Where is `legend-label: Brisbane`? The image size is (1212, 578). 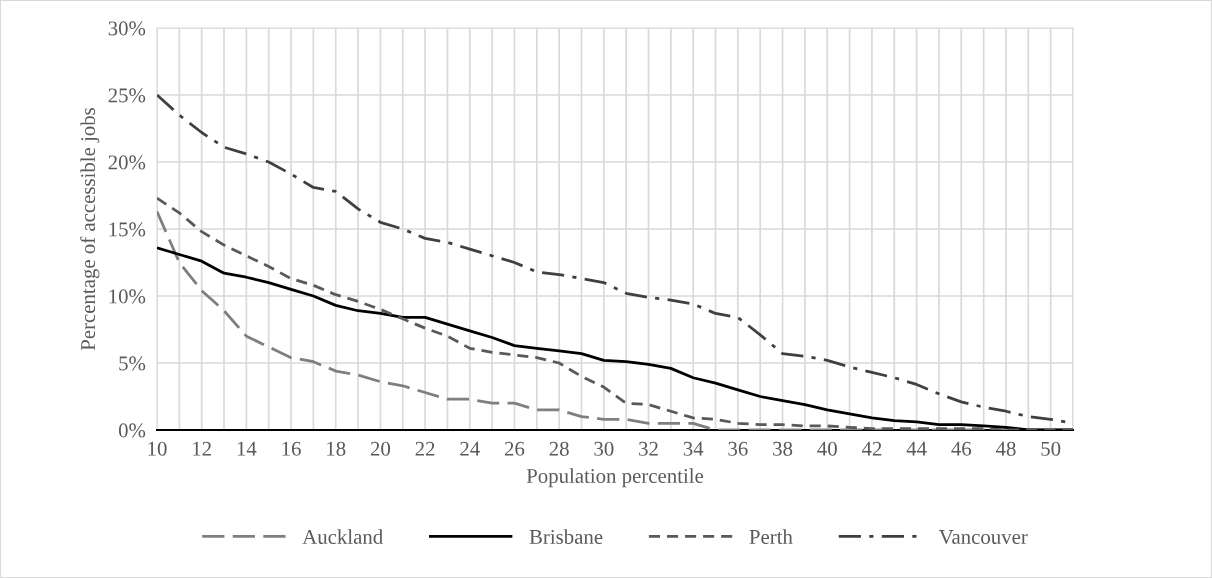 legend-label: Brisbane is located at coordinates (566, 536).